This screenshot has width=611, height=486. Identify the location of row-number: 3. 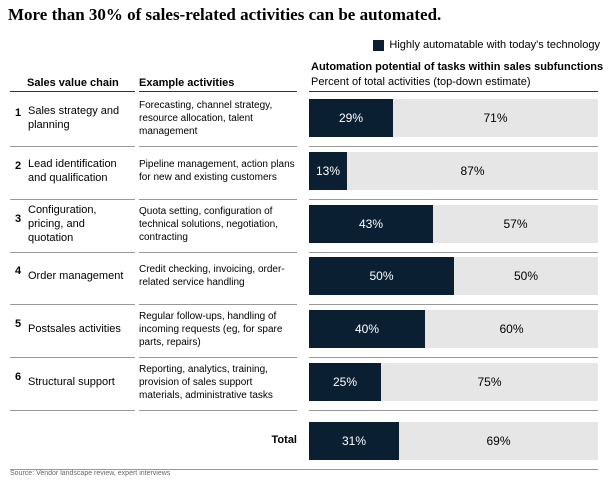
(18, 219).